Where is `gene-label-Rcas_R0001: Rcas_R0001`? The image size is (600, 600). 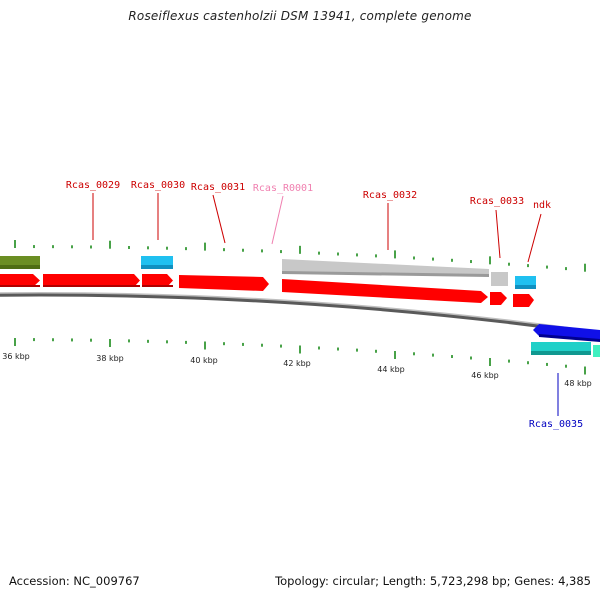 gene-label-Rcas_R0001: Rcas_R0001 is located at coordinates (283, 188).